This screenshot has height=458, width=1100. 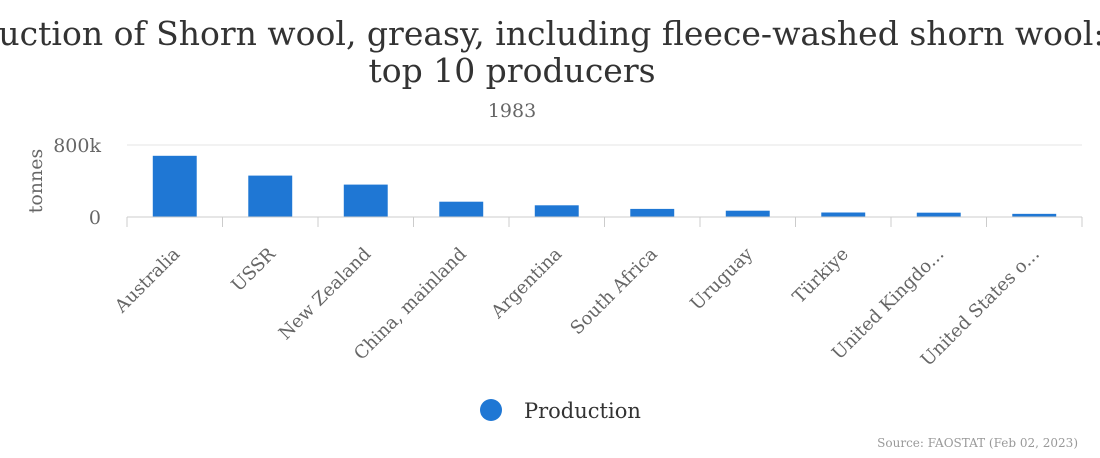 What do you see at coordinates (77, 146) in the screenshot?
I see `y-tick-label: 800k` at bounding box center [77, 146].